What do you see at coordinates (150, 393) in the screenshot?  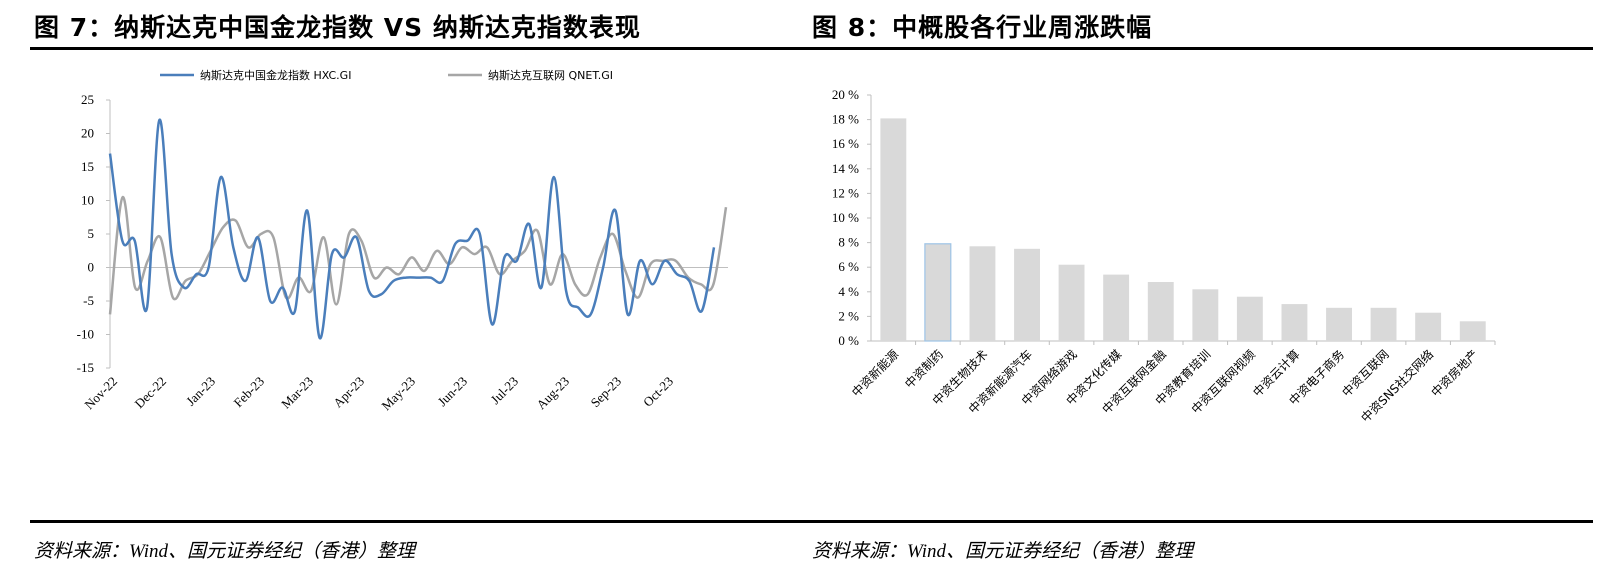 I see `line-chart-x-tick-label: Dec-22` at bounding box center [150, 393].